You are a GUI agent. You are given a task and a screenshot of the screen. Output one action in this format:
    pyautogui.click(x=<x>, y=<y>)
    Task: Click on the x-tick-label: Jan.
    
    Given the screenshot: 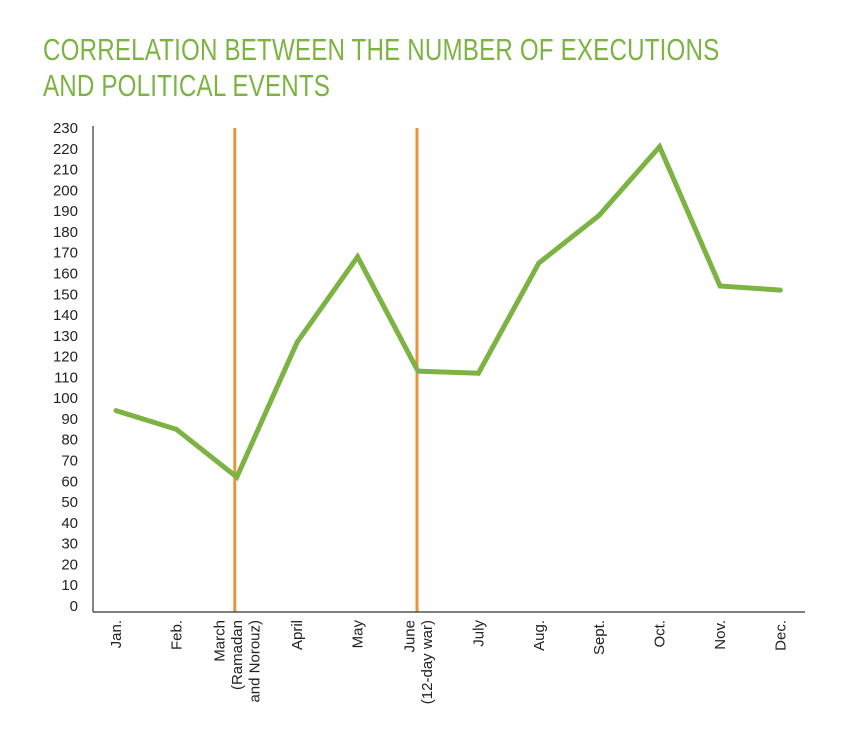 What is the action you would take?
    pyautogui.click(x=116, y=634)
    